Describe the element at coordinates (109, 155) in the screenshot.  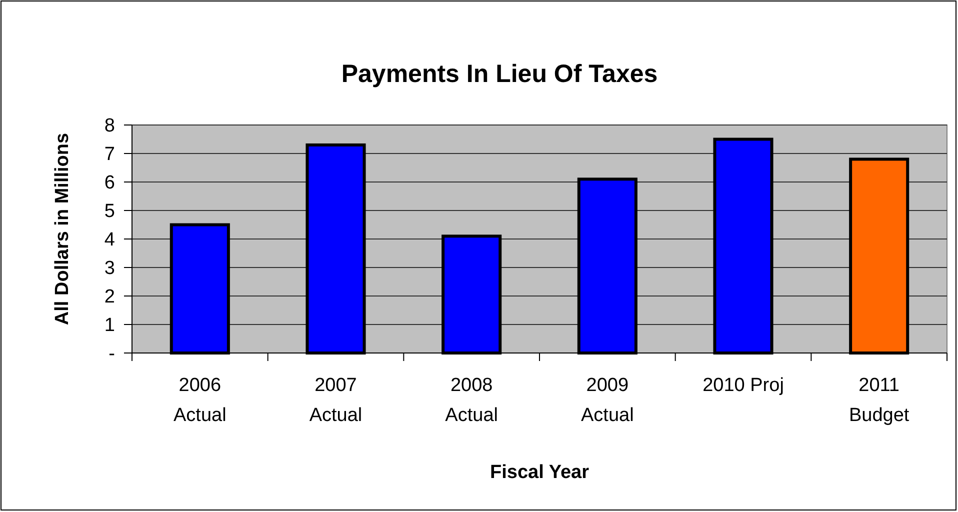
I see `y-tick-label: 7` at that location.